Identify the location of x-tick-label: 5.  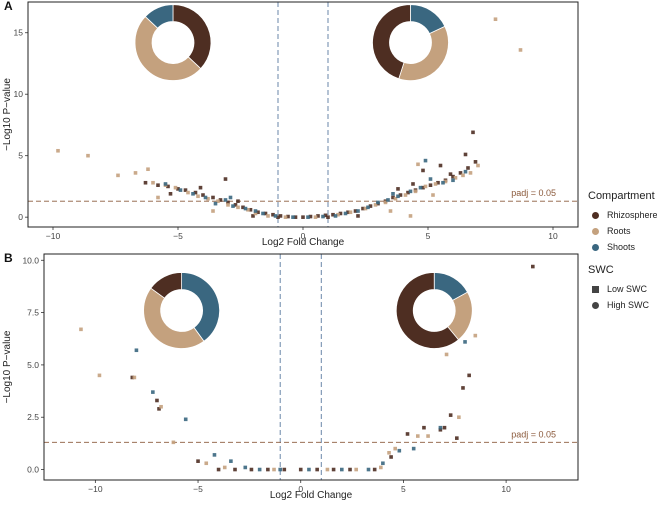
(428, 236).